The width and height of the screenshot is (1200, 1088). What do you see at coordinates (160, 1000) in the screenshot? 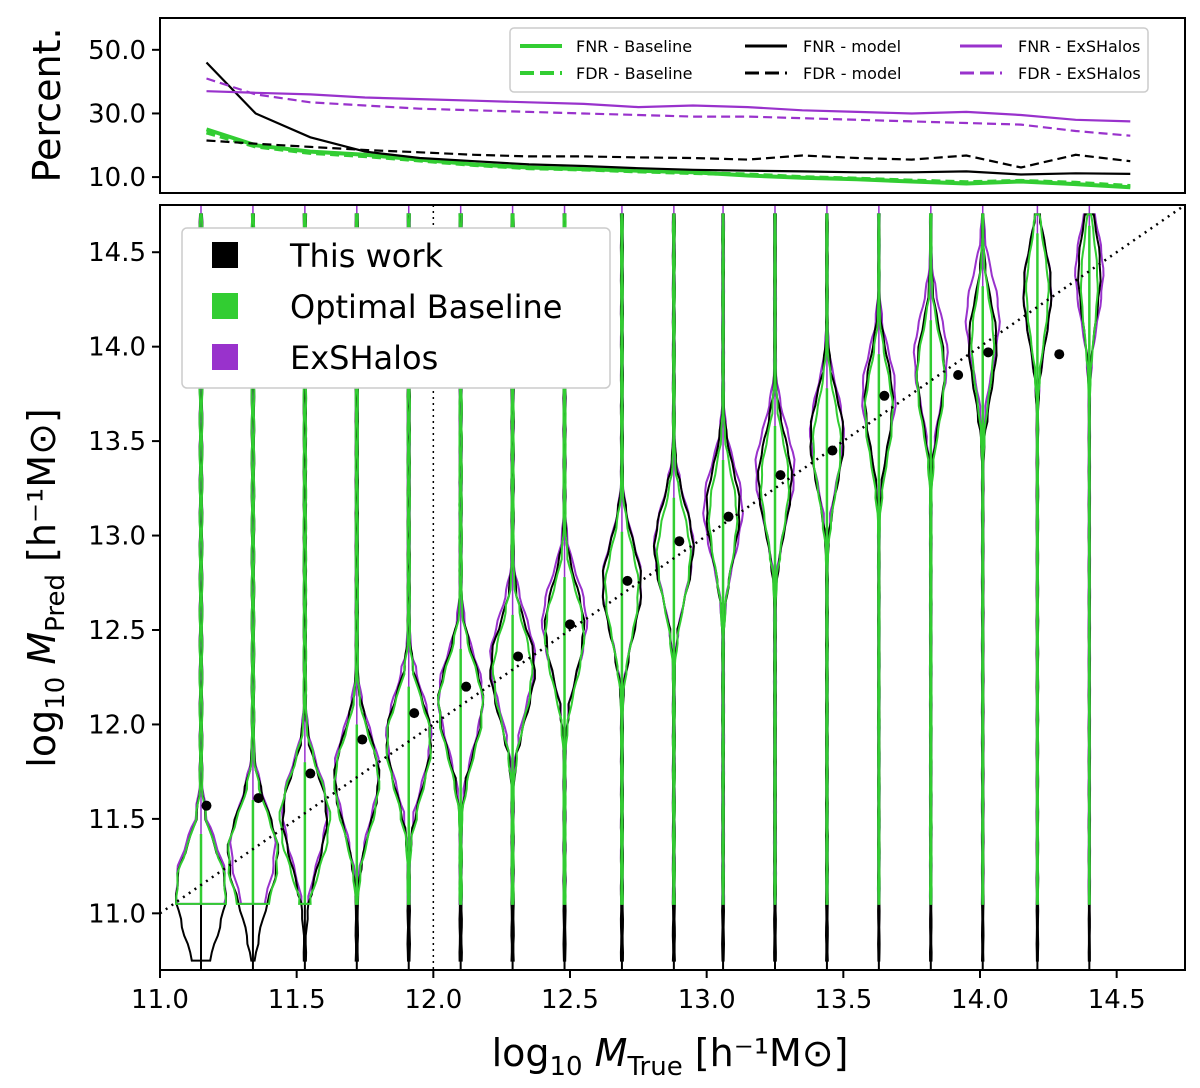
I see `violin-x-tick-label: 11.0` at bounding box center [160, 1000].